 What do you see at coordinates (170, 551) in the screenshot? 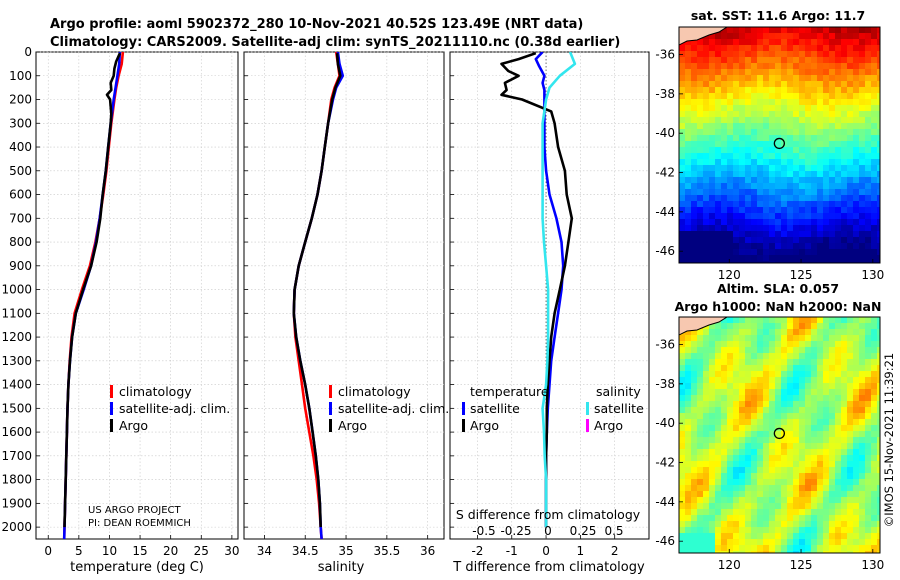
I see `x-tick-label: 20` at bounding box center [170, 551].